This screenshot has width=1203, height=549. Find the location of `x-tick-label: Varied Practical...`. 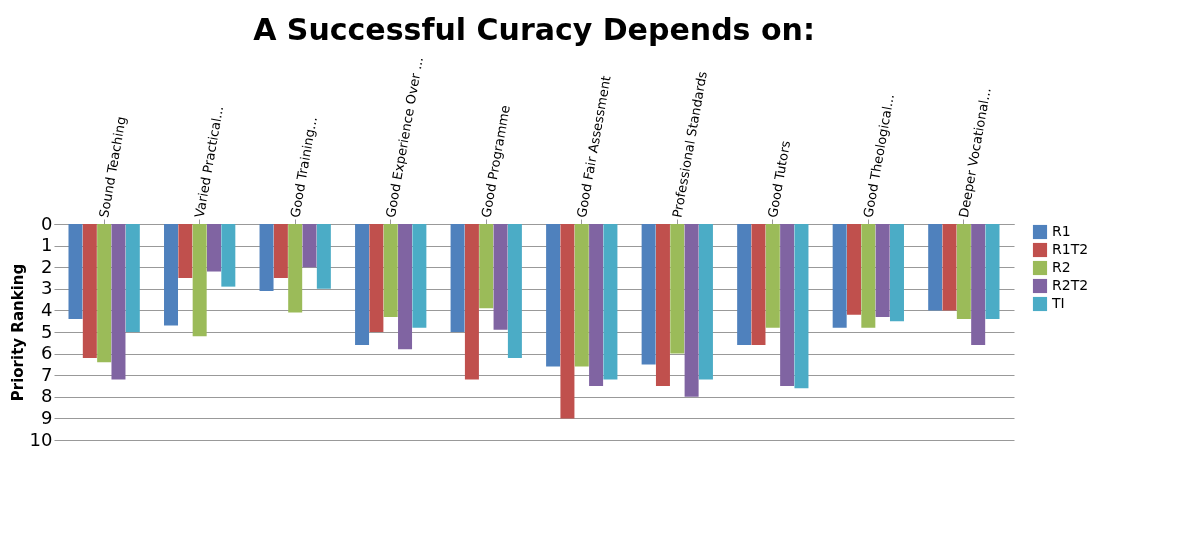

x-tick-label: Varied Practical... is located at coordinates (209, 161).